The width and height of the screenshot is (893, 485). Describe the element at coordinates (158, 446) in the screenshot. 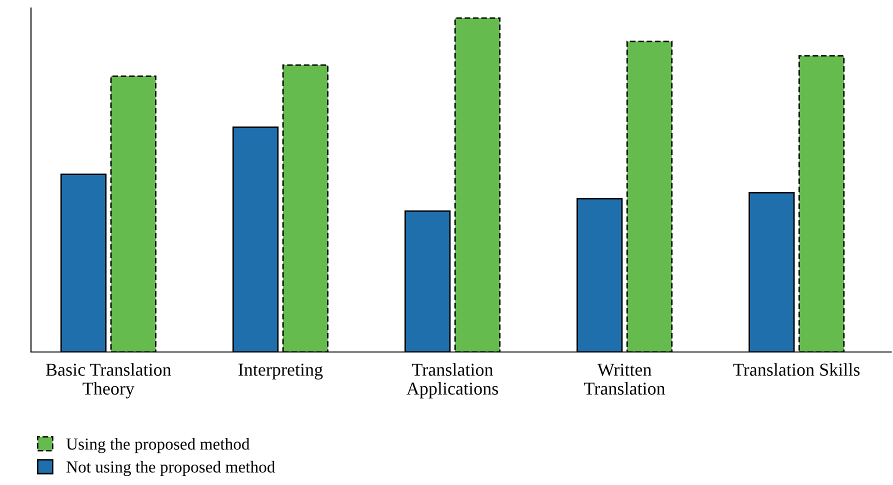

I see `legend-label: Using the proposed method` at that location.